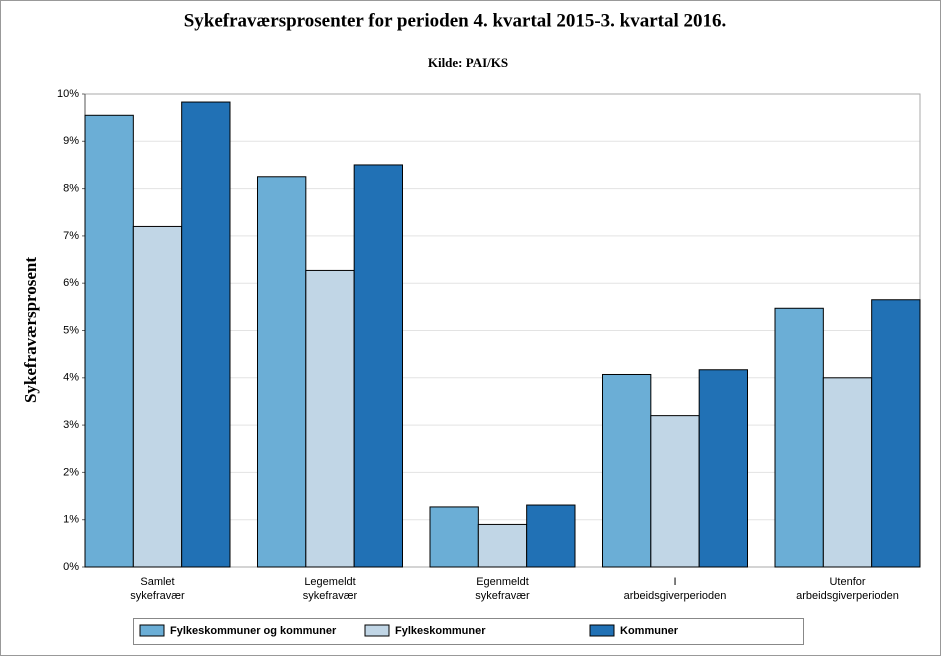 Image resolution: width=941 pixels, height=656 pixels. Describe the element at coordinates (71, 378) in the screenshot. I see `y-tick-label: 4%` at that location.